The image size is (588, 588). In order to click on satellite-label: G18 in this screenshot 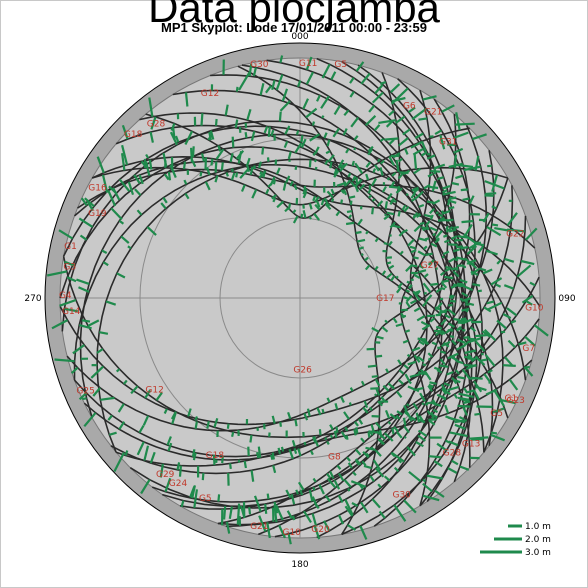, I will do `click(215, 456)`.